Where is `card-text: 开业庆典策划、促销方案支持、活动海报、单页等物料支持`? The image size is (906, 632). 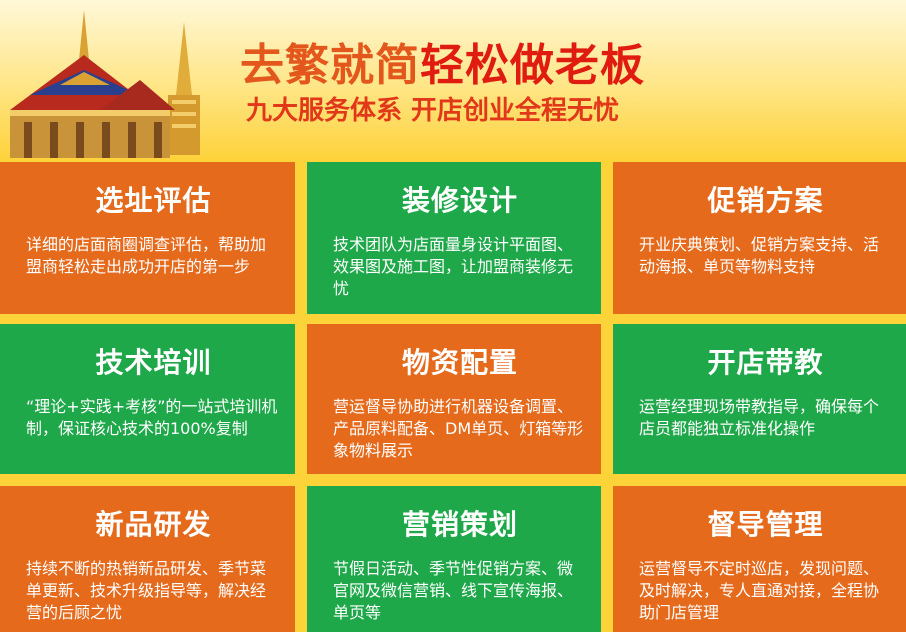 card-text: 开业庆典策划、促销方案支持、活动海报、单页等物料支持 is located at coordinates (759, 255).